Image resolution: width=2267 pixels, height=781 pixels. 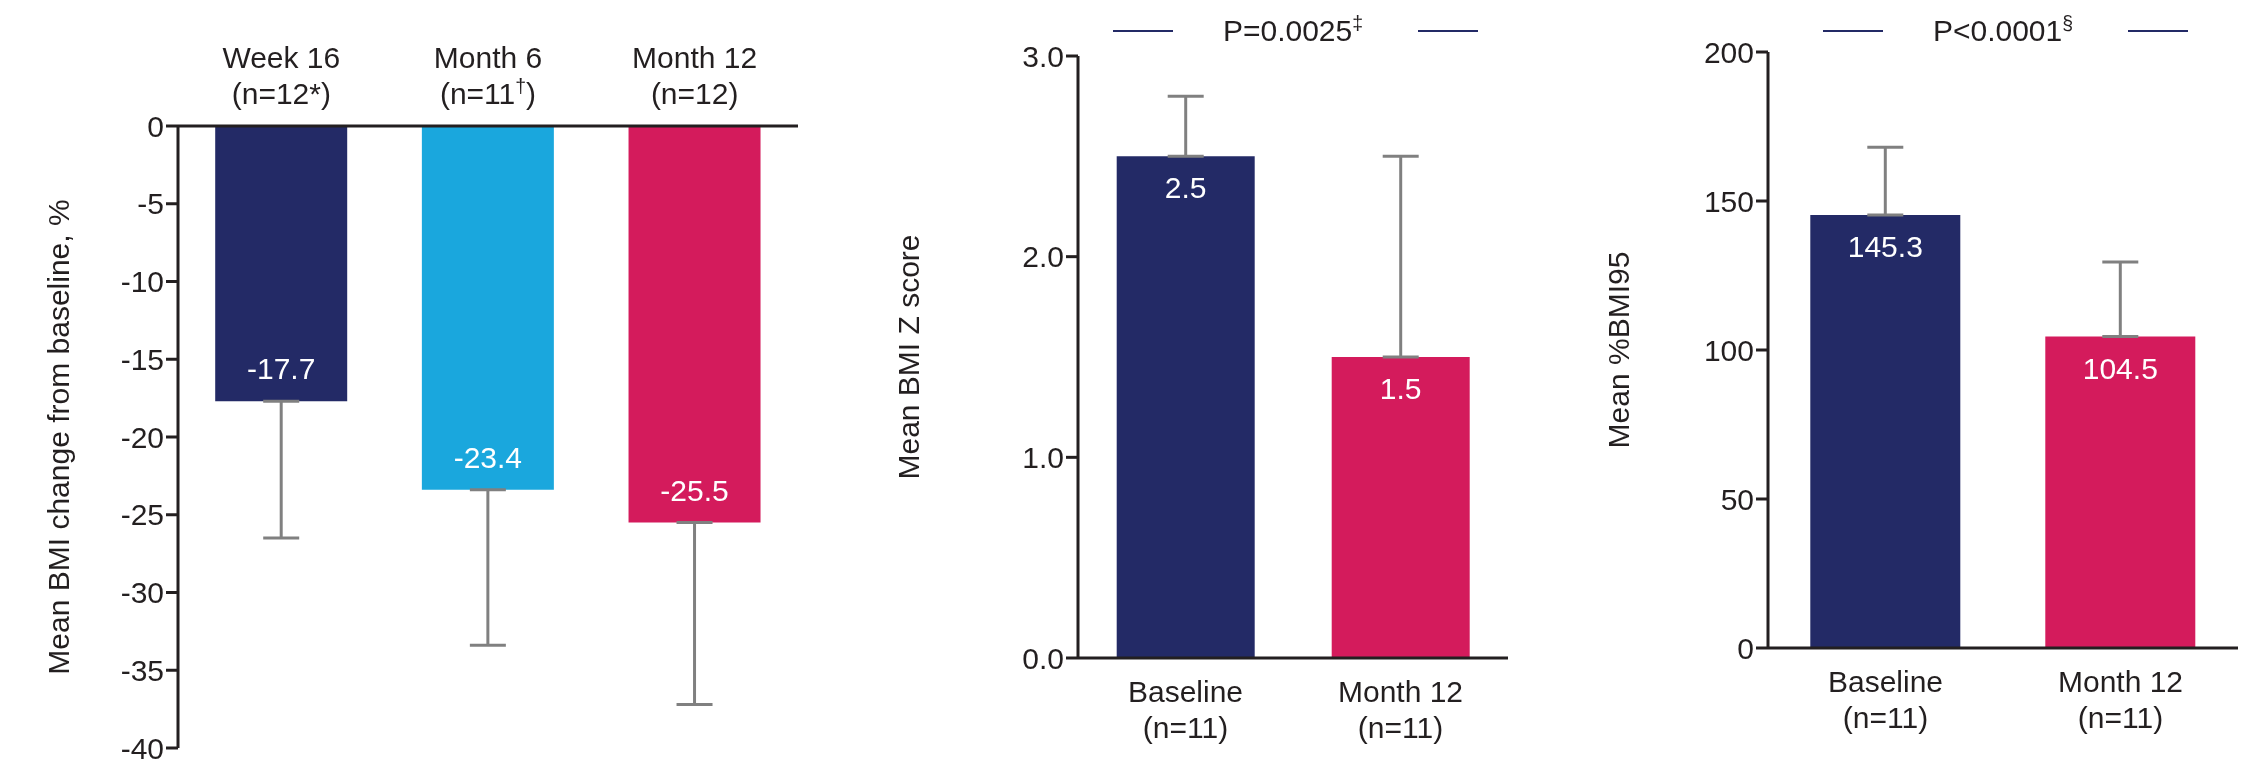 What do you see at coordinates (281, 75) in the screenshot?
I see `x-tick-label: Week 16 (n=12*)` at bounding box center [281, 75].